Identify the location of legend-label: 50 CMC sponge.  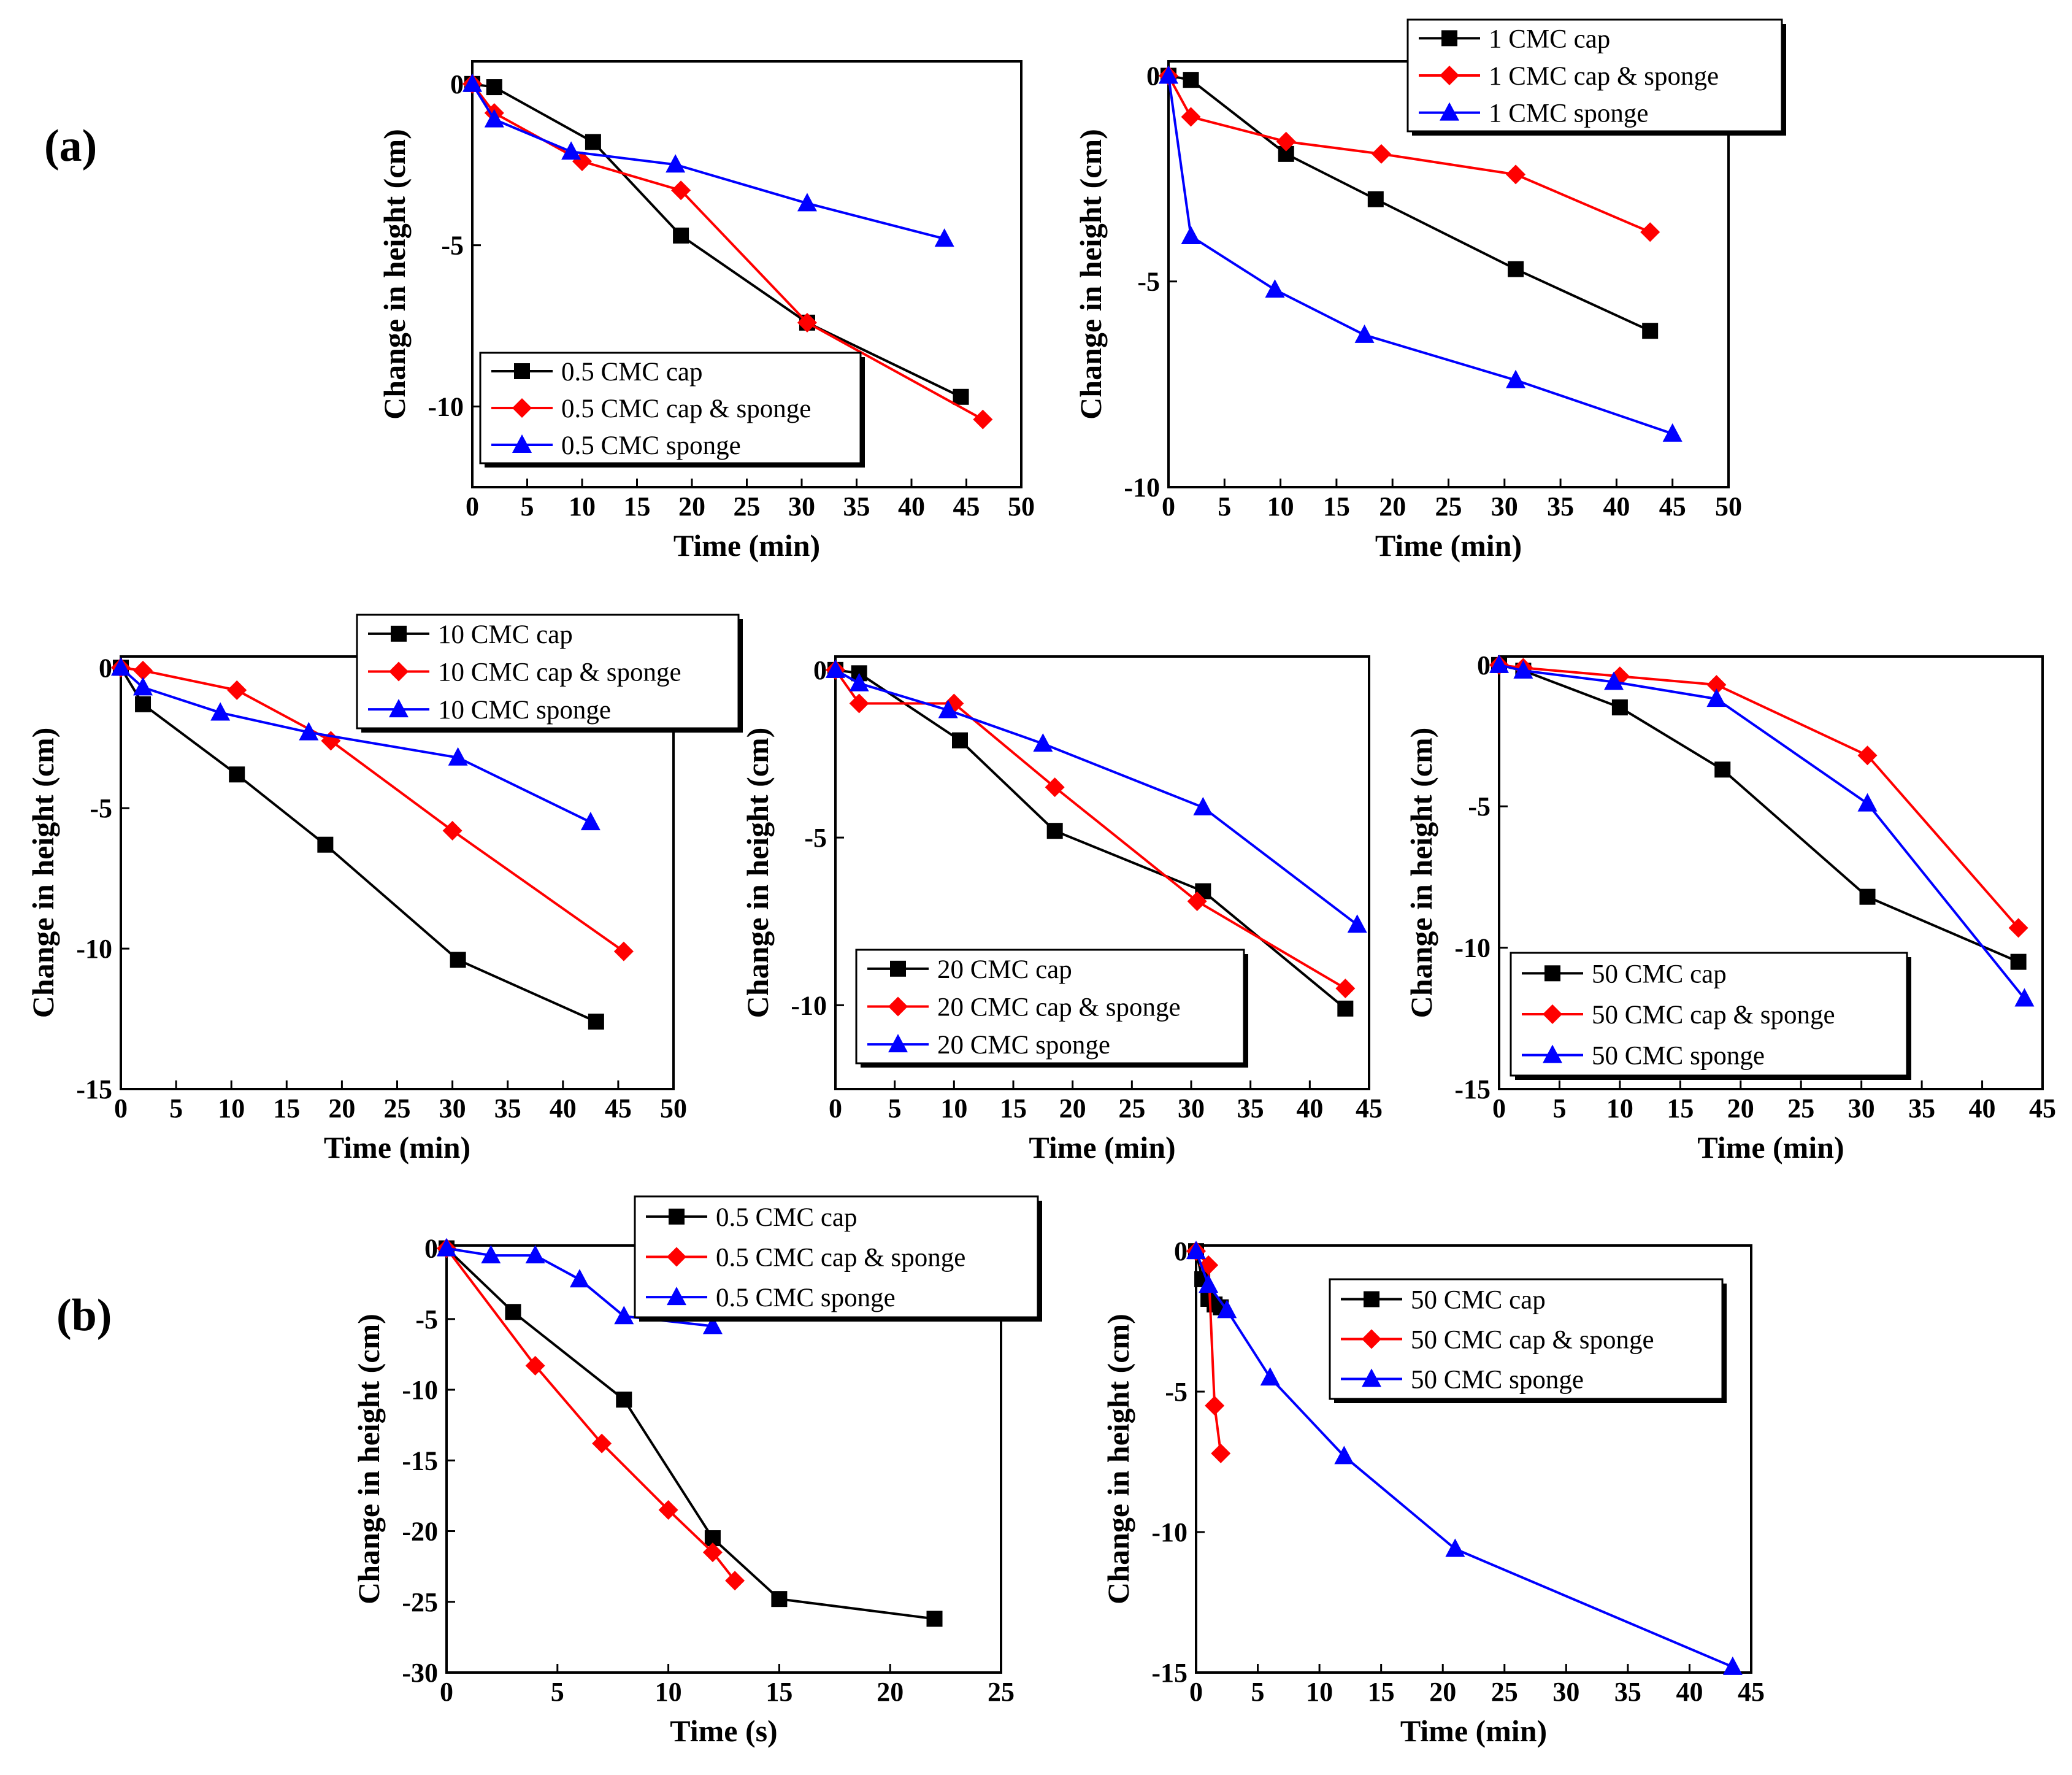
(1497, 1380).